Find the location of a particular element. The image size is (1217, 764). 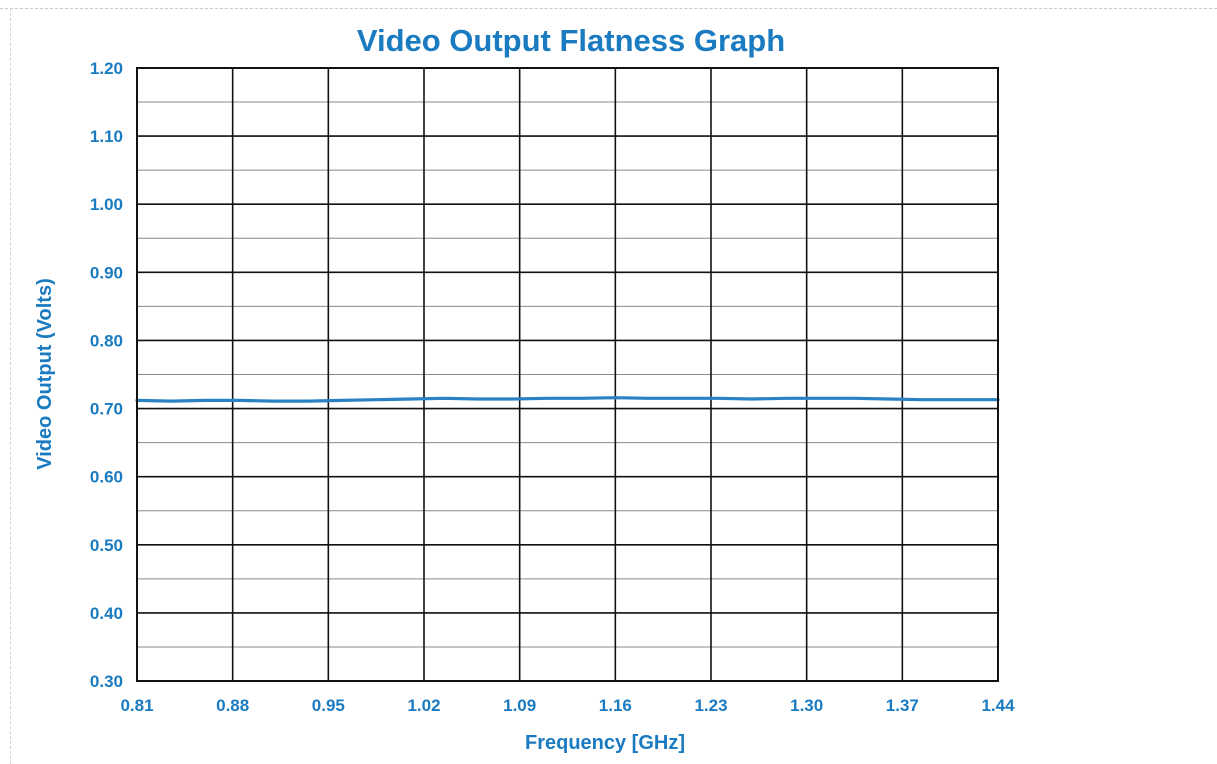

x-tick-label: 1.02 is located at coordinates (423, 705).